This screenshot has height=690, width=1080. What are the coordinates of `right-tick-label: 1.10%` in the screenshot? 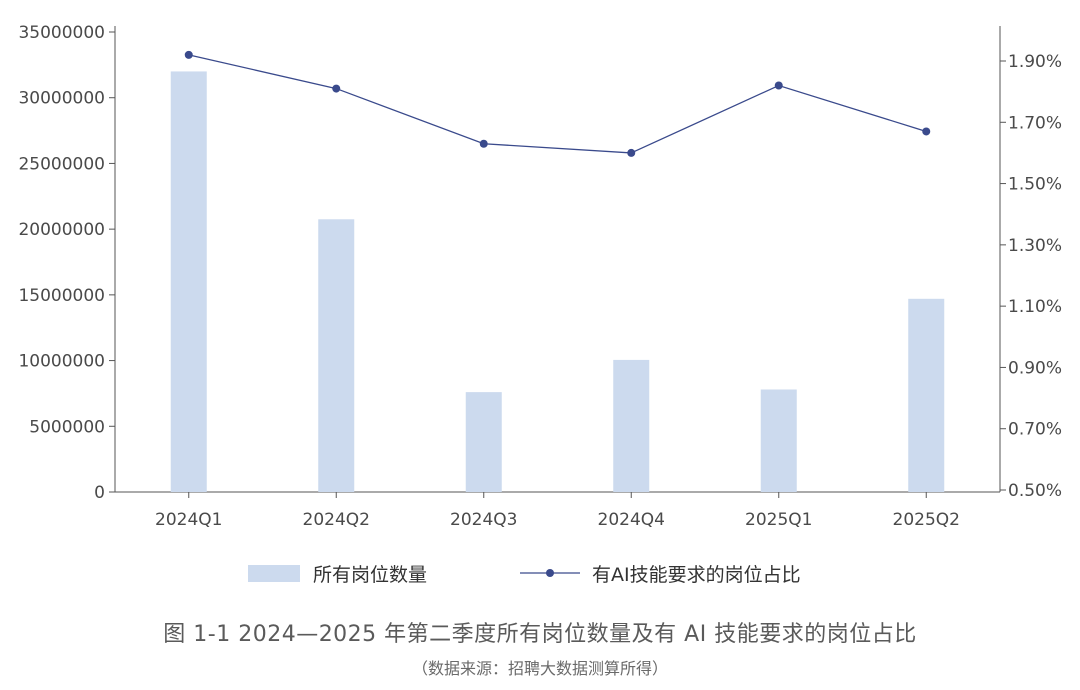 It's located at (1035, 307).